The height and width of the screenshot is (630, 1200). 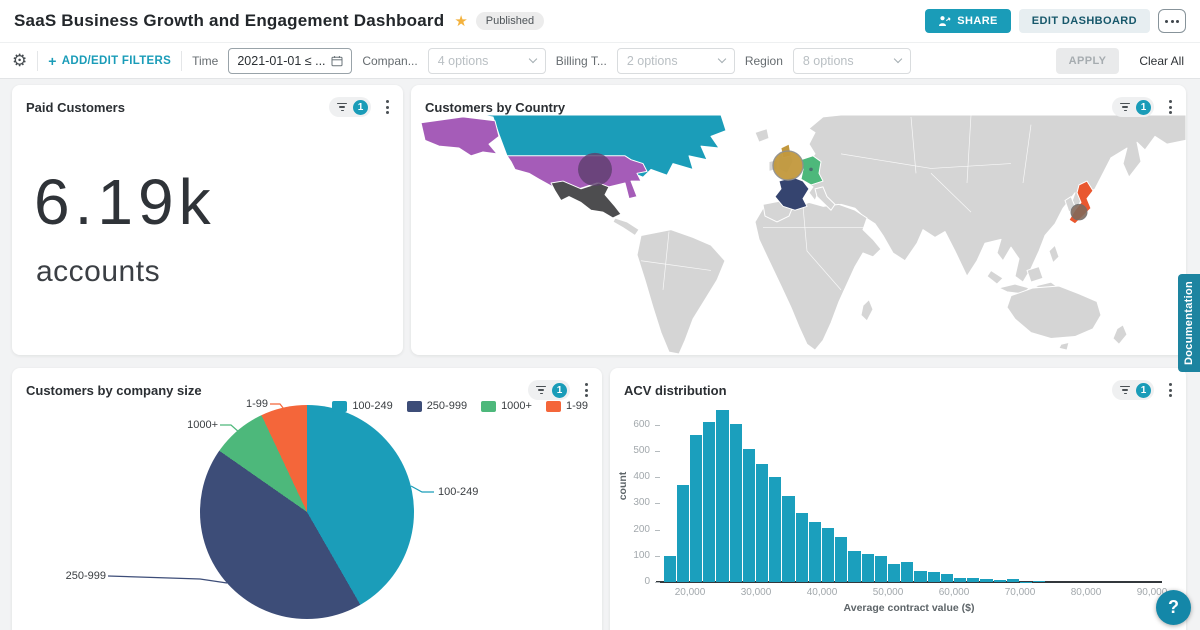 I want to click on region-filter-label: Region, so click(x=763, y=60).